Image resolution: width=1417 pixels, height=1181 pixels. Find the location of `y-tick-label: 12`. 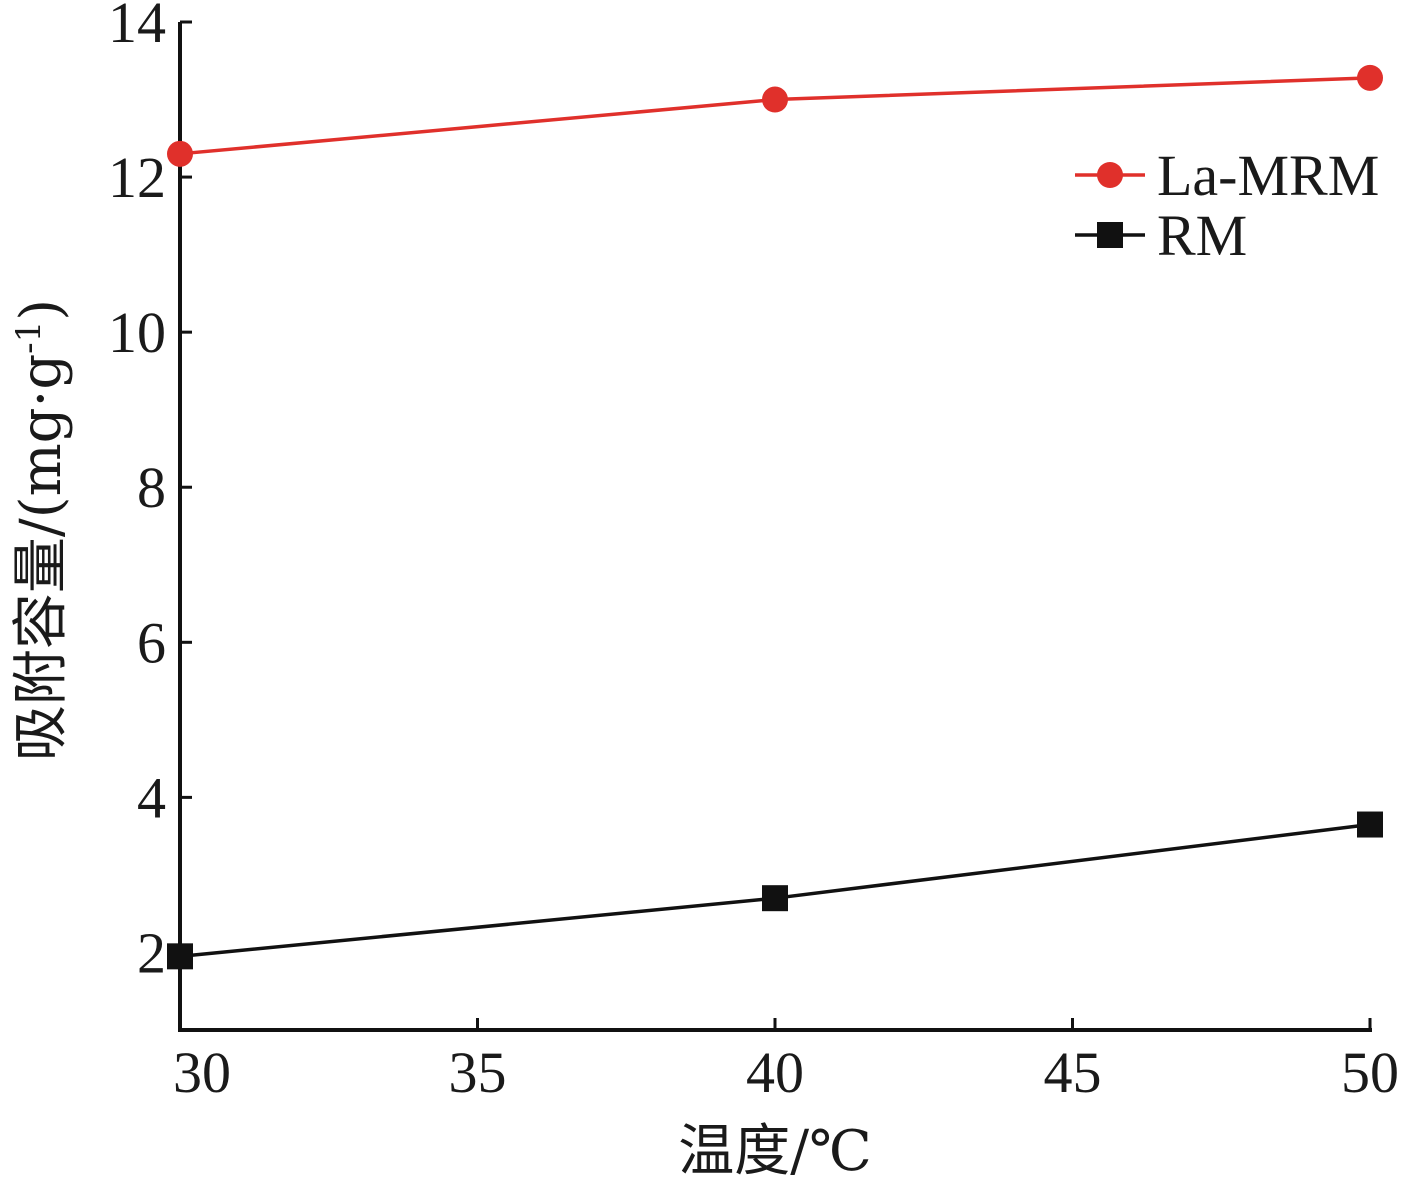

y-tick-label: 12 is located at coordinates (137, 177).